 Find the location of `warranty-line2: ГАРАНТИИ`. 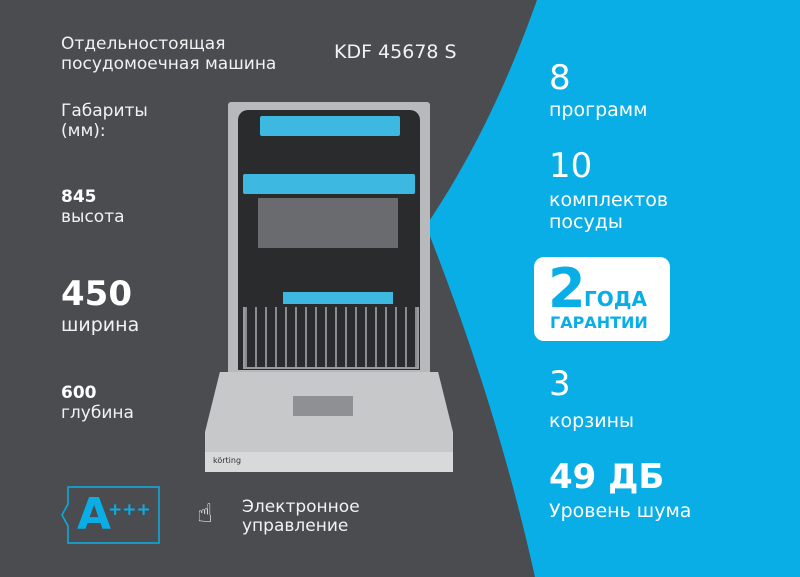

warranty-line2: ГАРАНТИИ is located at coordinates (599, 322).